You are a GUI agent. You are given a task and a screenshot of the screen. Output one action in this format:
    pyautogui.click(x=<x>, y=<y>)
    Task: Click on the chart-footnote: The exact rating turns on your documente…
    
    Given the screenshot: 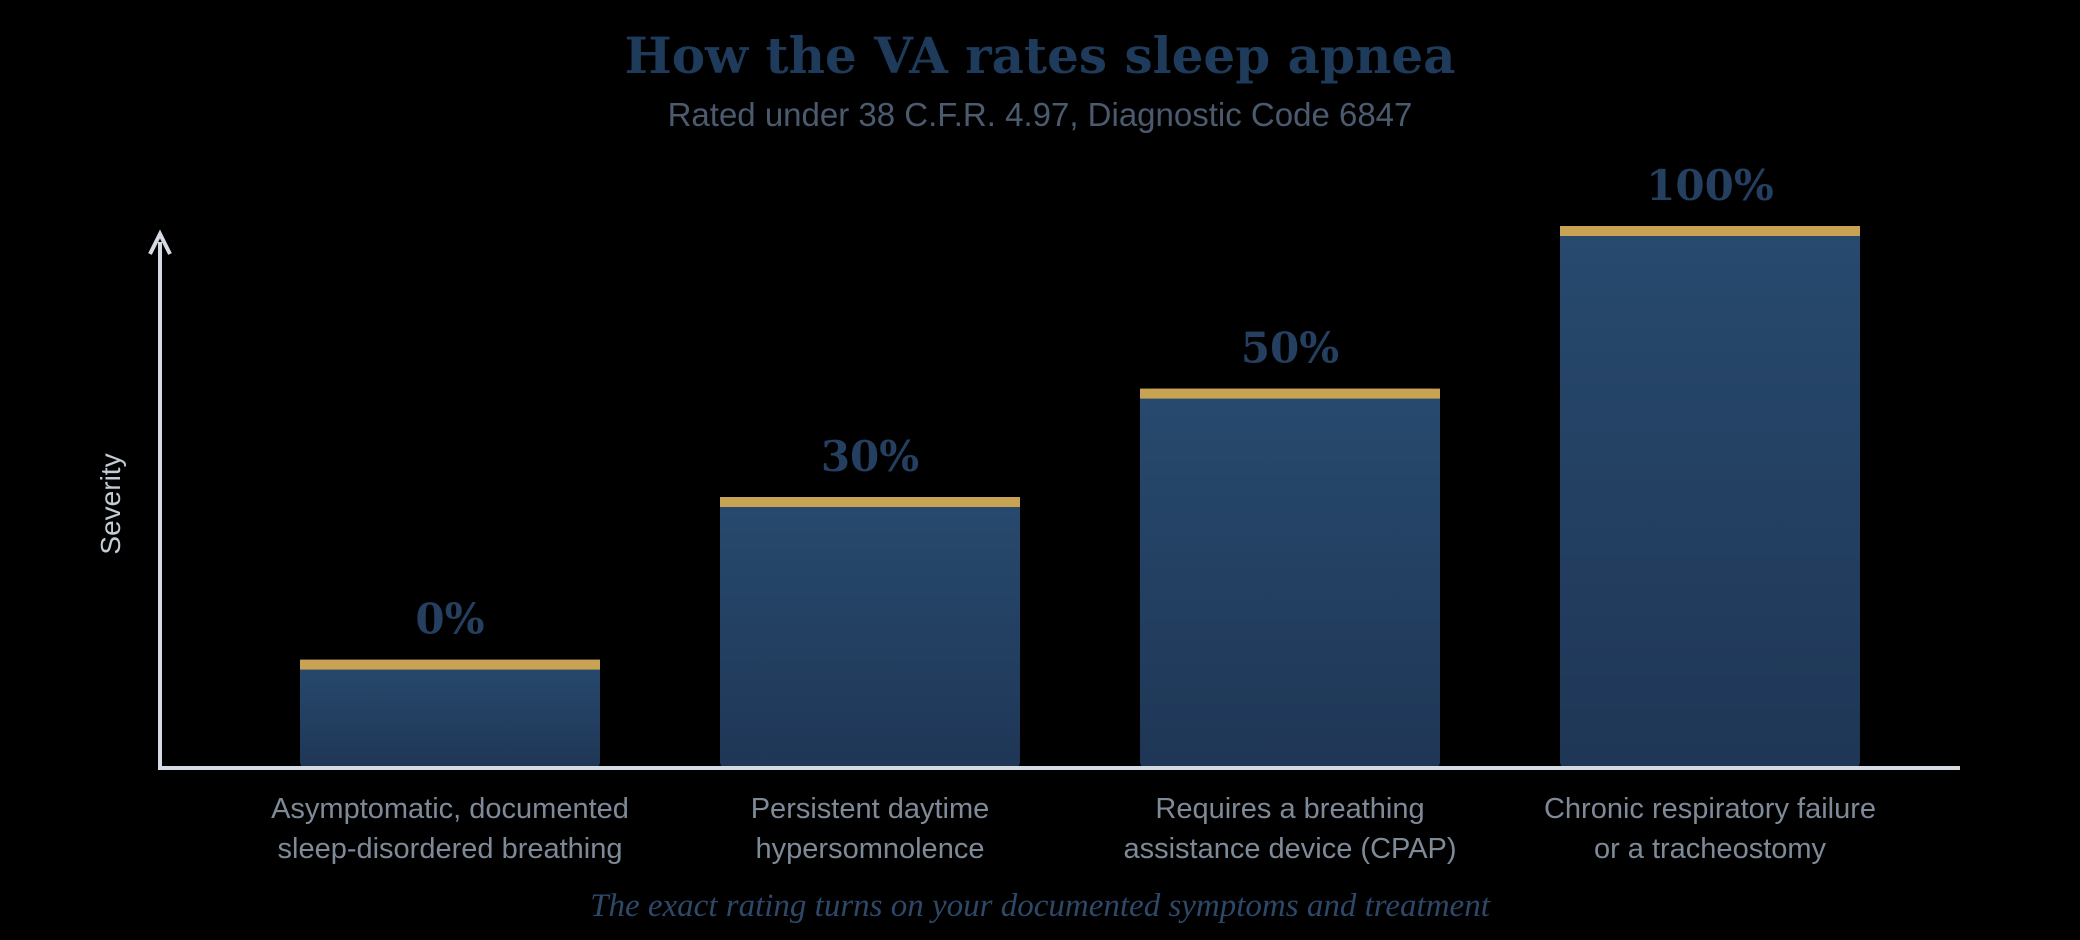 What is the action you would take?
    pyautogui.click(x=1040, y=906)
    